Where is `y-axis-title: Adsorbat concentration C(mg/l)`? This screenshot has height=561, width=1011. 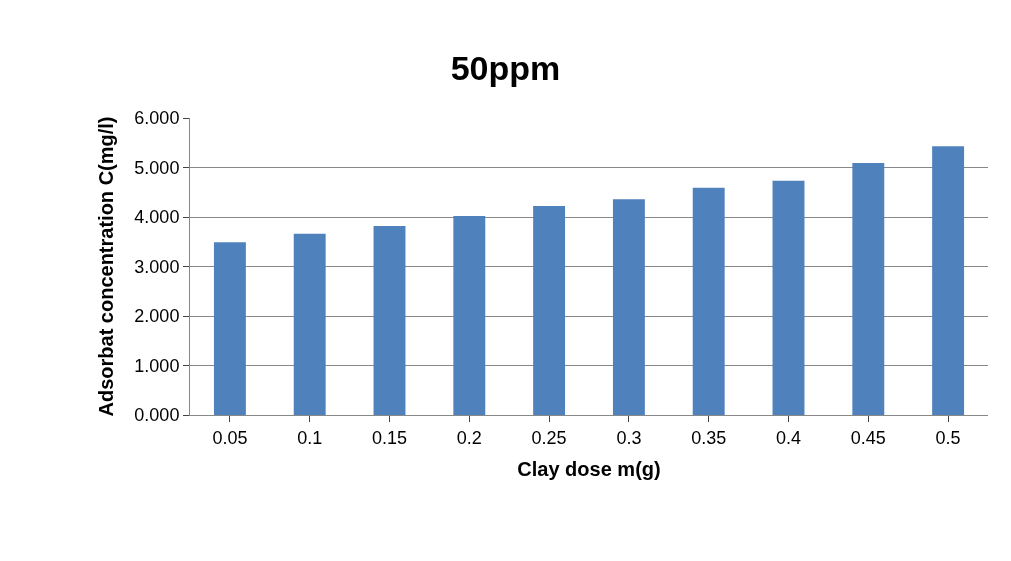 y-axis-title: Adsorbat concentration C(mg/l) is located at coordinates (105, 266).